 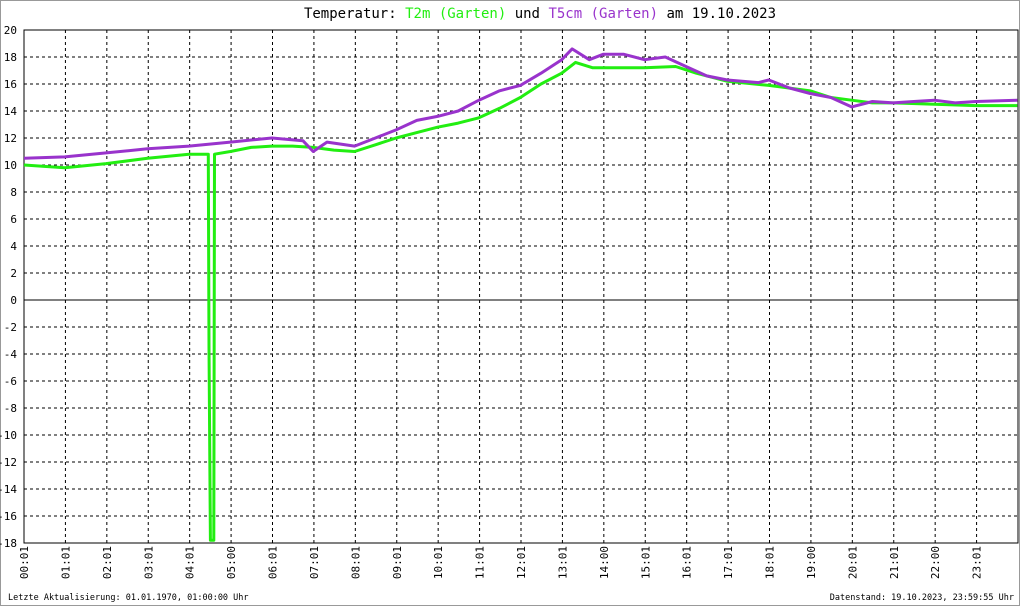 I want to click on x-tick-label: 00:01, so click(x=24, y=562).